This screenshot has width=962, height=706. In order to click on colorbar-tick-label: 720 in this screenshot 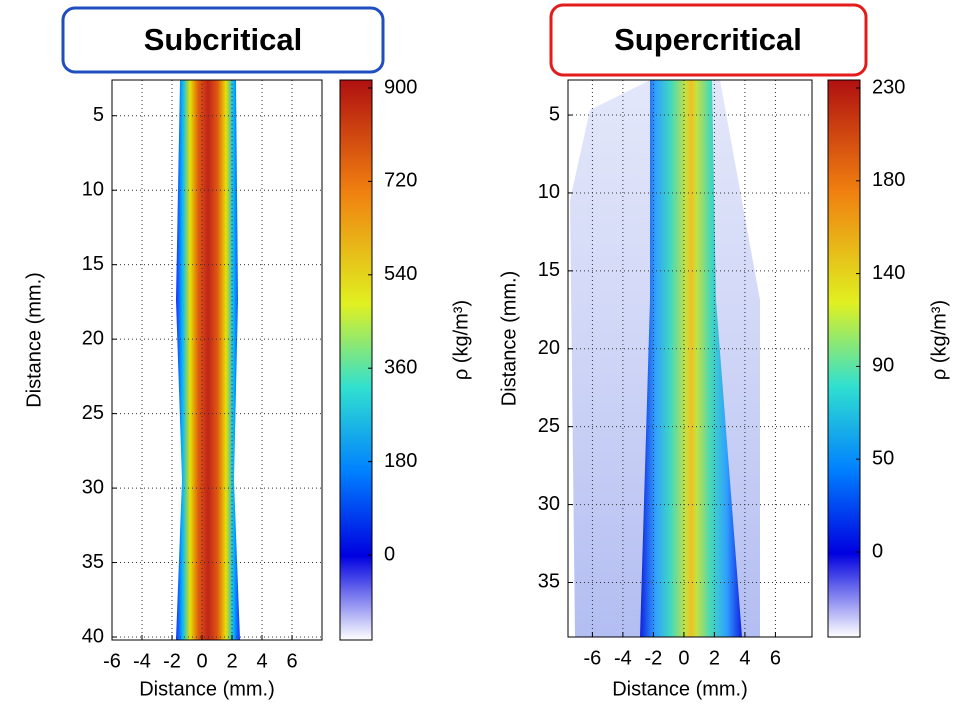, I will do `click(400, 181)`.